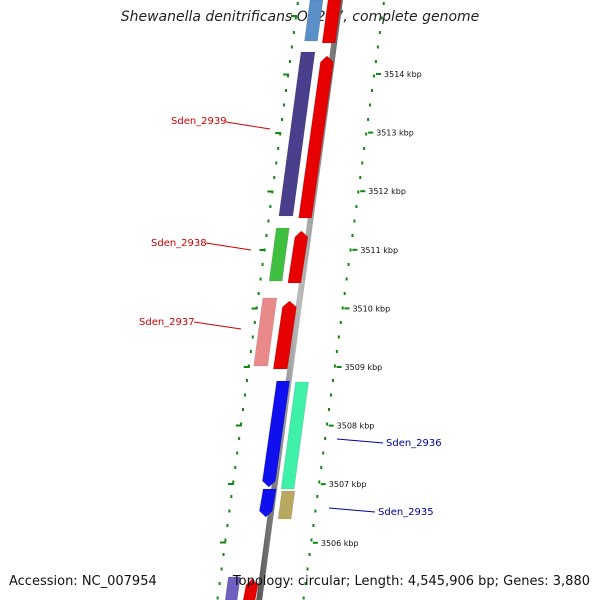  What do you see at coordinates (232, 588) in the screenshot?
I see `gene-partial-bottom` at bounding box center [232, 588].